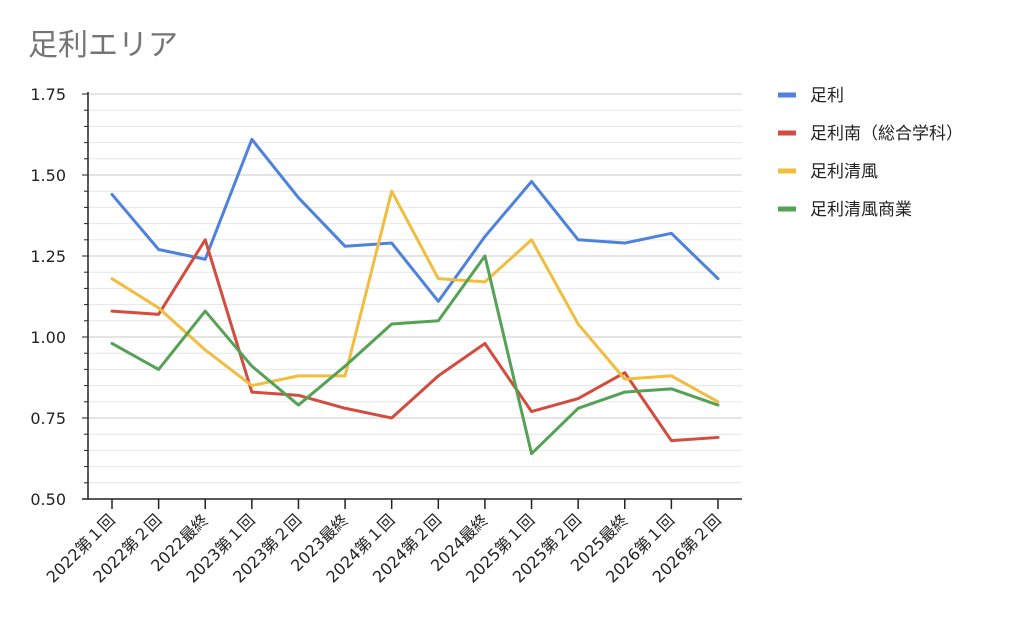  What do you see at coordinates (48, 337) in the screenshot?
I see `y-tick-label: 1.00` at bounding box center [48, 337].